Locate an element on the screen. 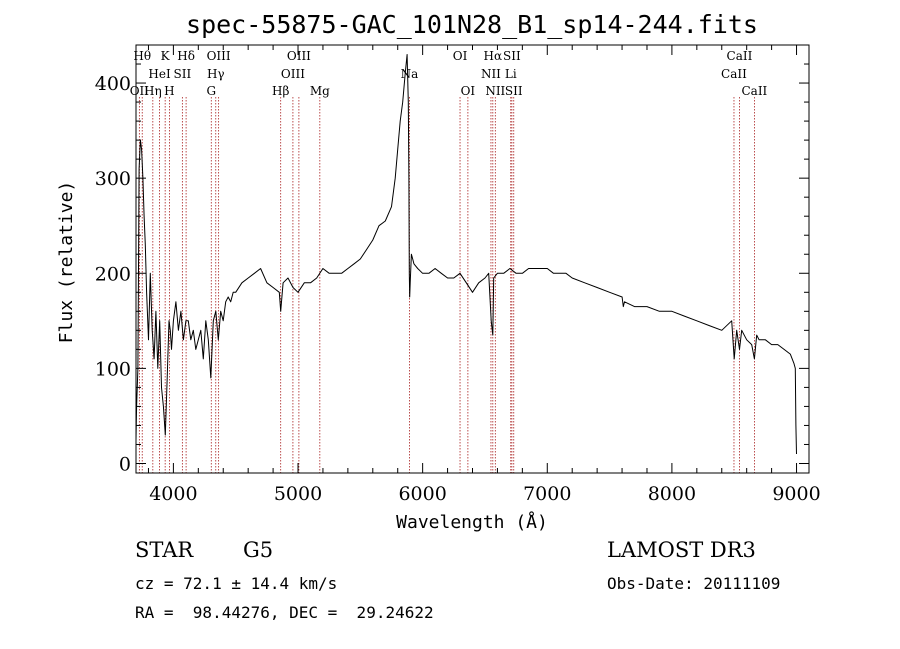  survey-name: LAMOST DR3 is located at coordinates (681, 550).